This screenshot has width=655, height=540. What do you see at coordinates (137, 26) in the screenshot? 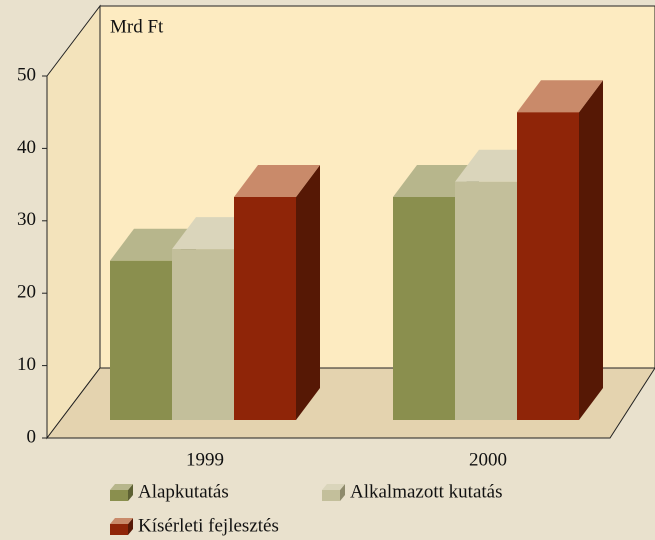
I see `axis-unit: Mrd Ft` at bounding box center [137, 26].